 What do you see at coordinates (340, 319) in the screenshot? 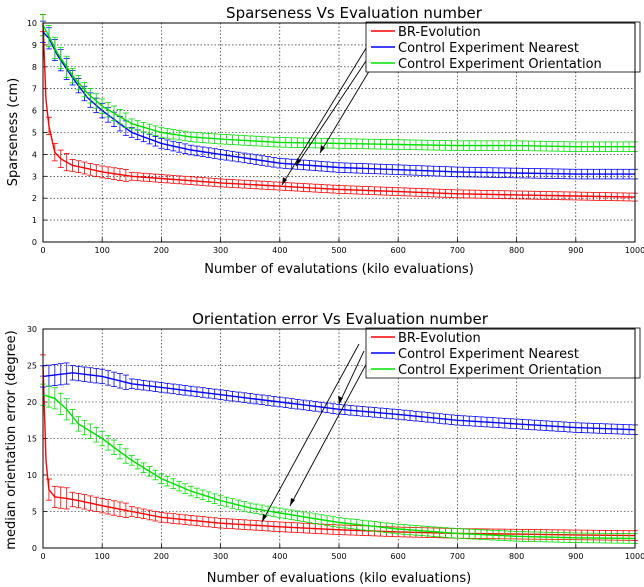
I see `chart-title: Orientation error Vs Evaluation number` at bounding box center [340, 319].